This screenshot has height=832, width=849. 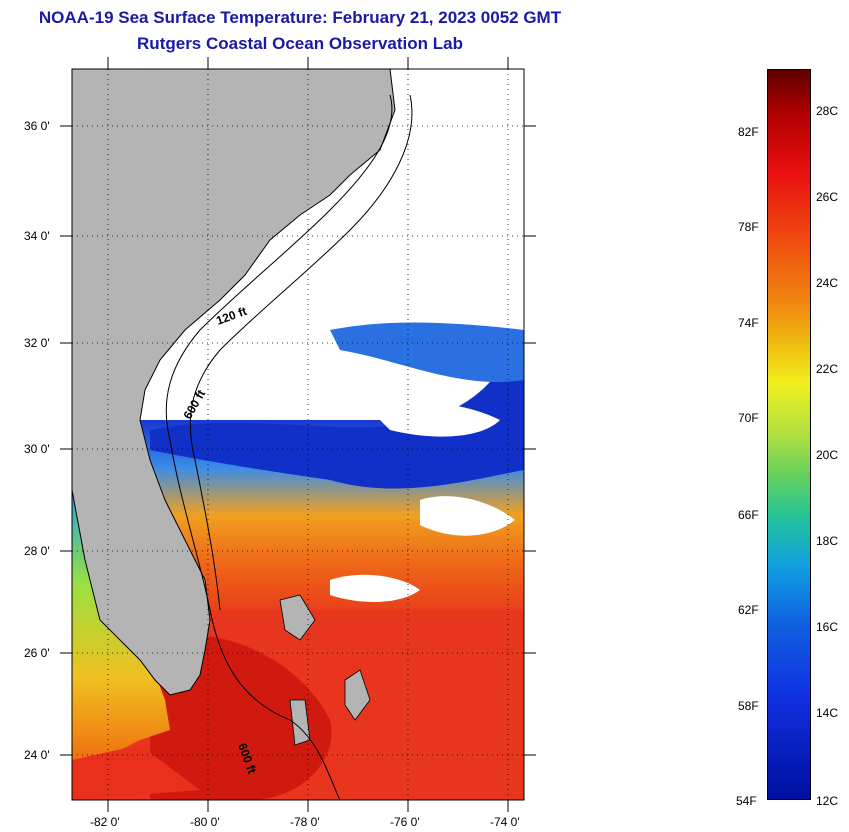 I want to click on colorbar-c-24: 24C, so click(x=827, y=283).